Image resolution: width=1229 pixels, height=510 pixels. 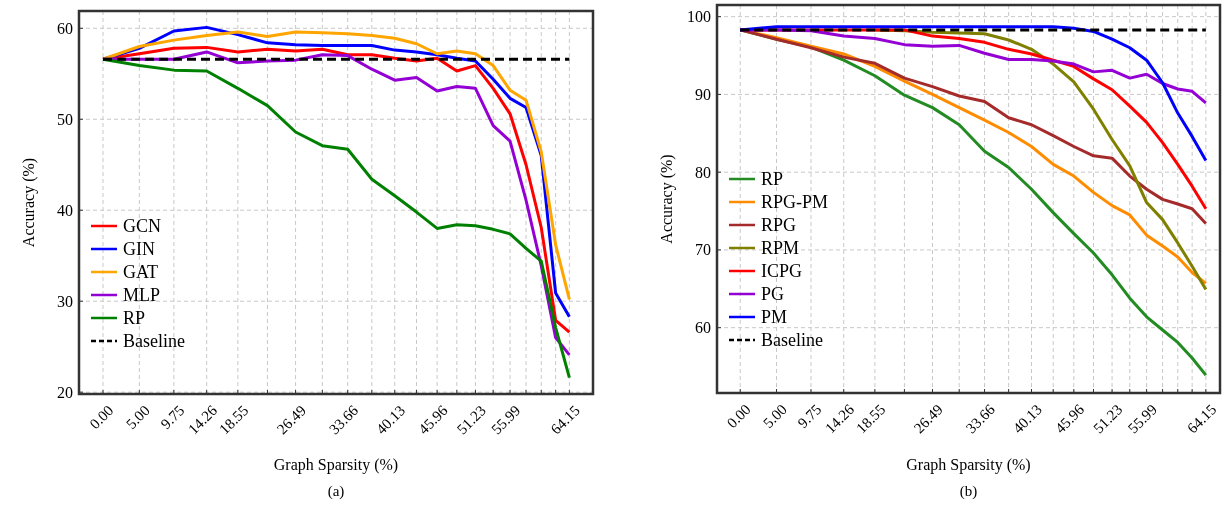 I want to click on legend-label: PG, so click(x=773, y=294).